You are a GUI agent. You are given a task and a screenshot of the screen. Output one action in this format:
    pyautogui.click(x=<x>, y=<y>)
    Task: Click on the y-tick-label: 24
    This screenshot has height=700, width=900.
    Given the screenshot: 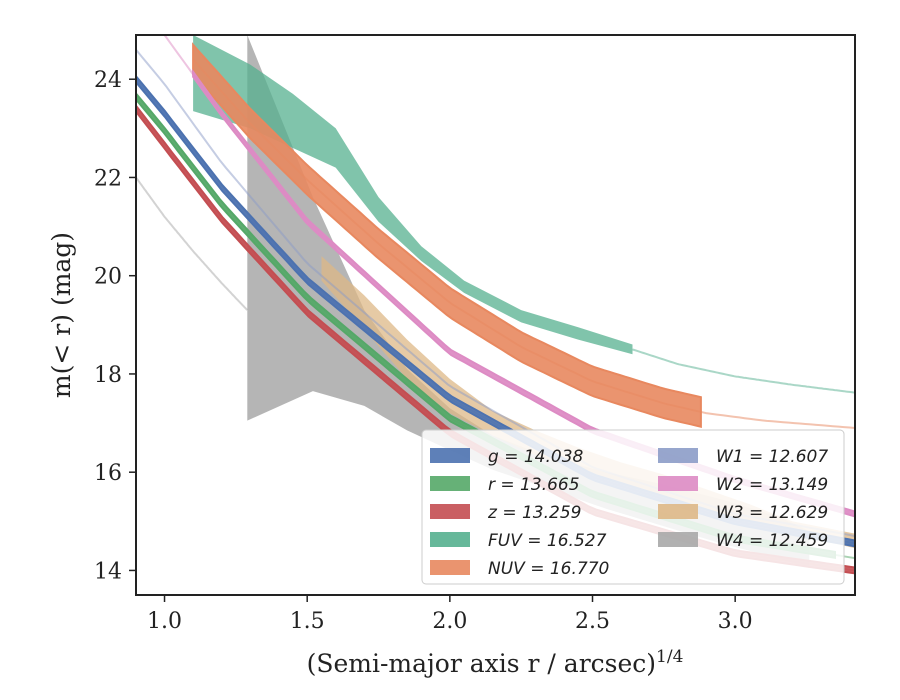 What is the action you would take?
    pyautogui.click(x=108, y=80)
    